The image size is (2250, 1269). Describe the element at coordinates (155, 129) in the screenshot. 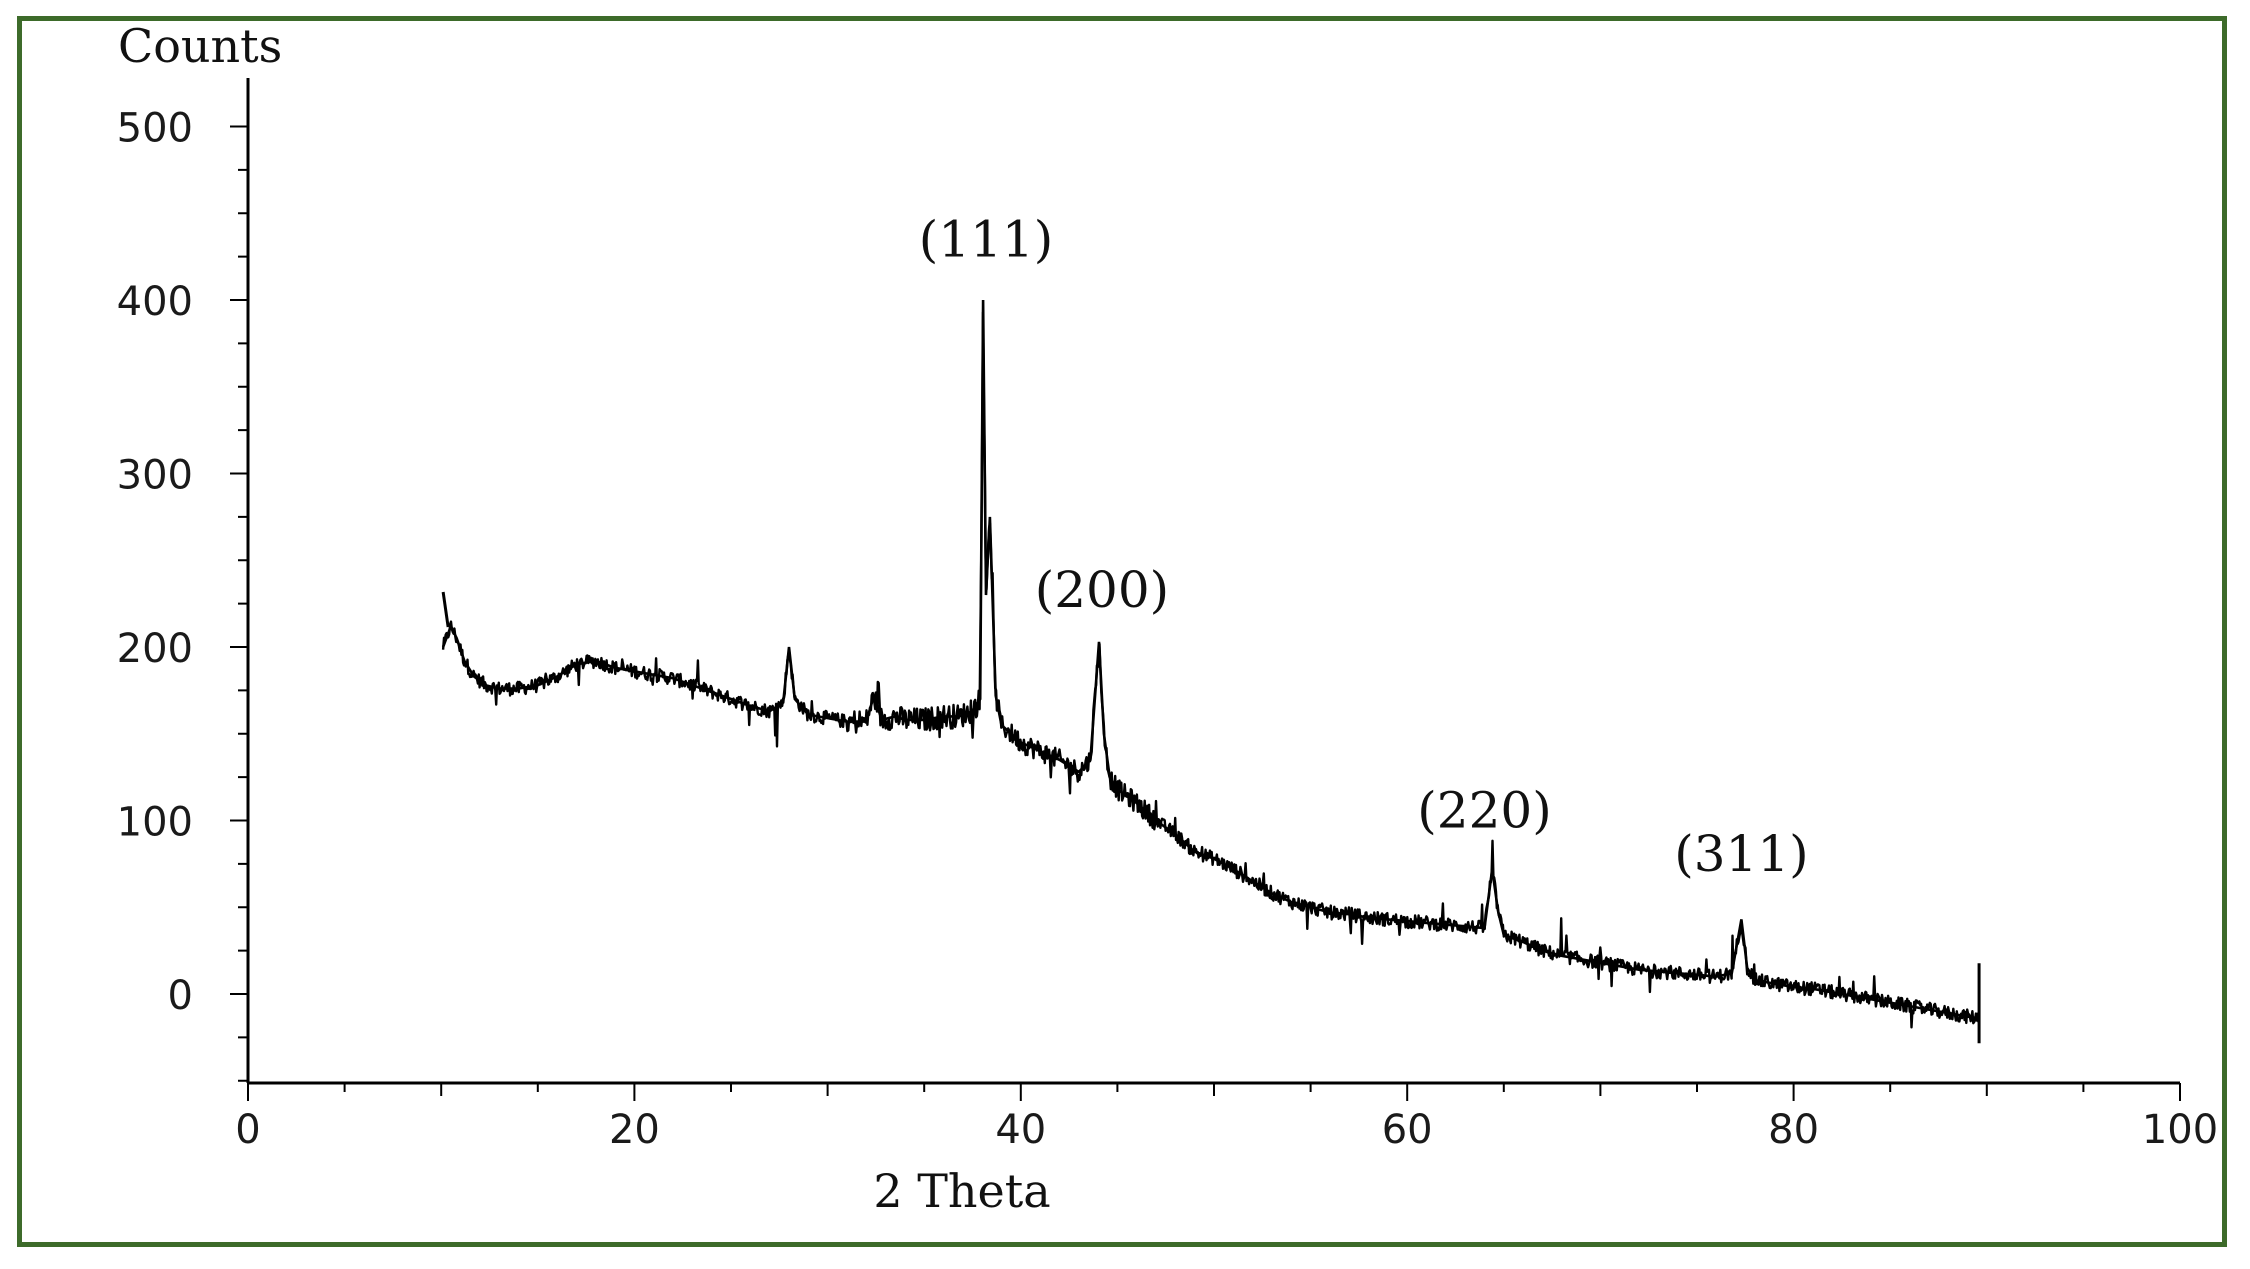

I see `y-tick-label: 500` at that location.